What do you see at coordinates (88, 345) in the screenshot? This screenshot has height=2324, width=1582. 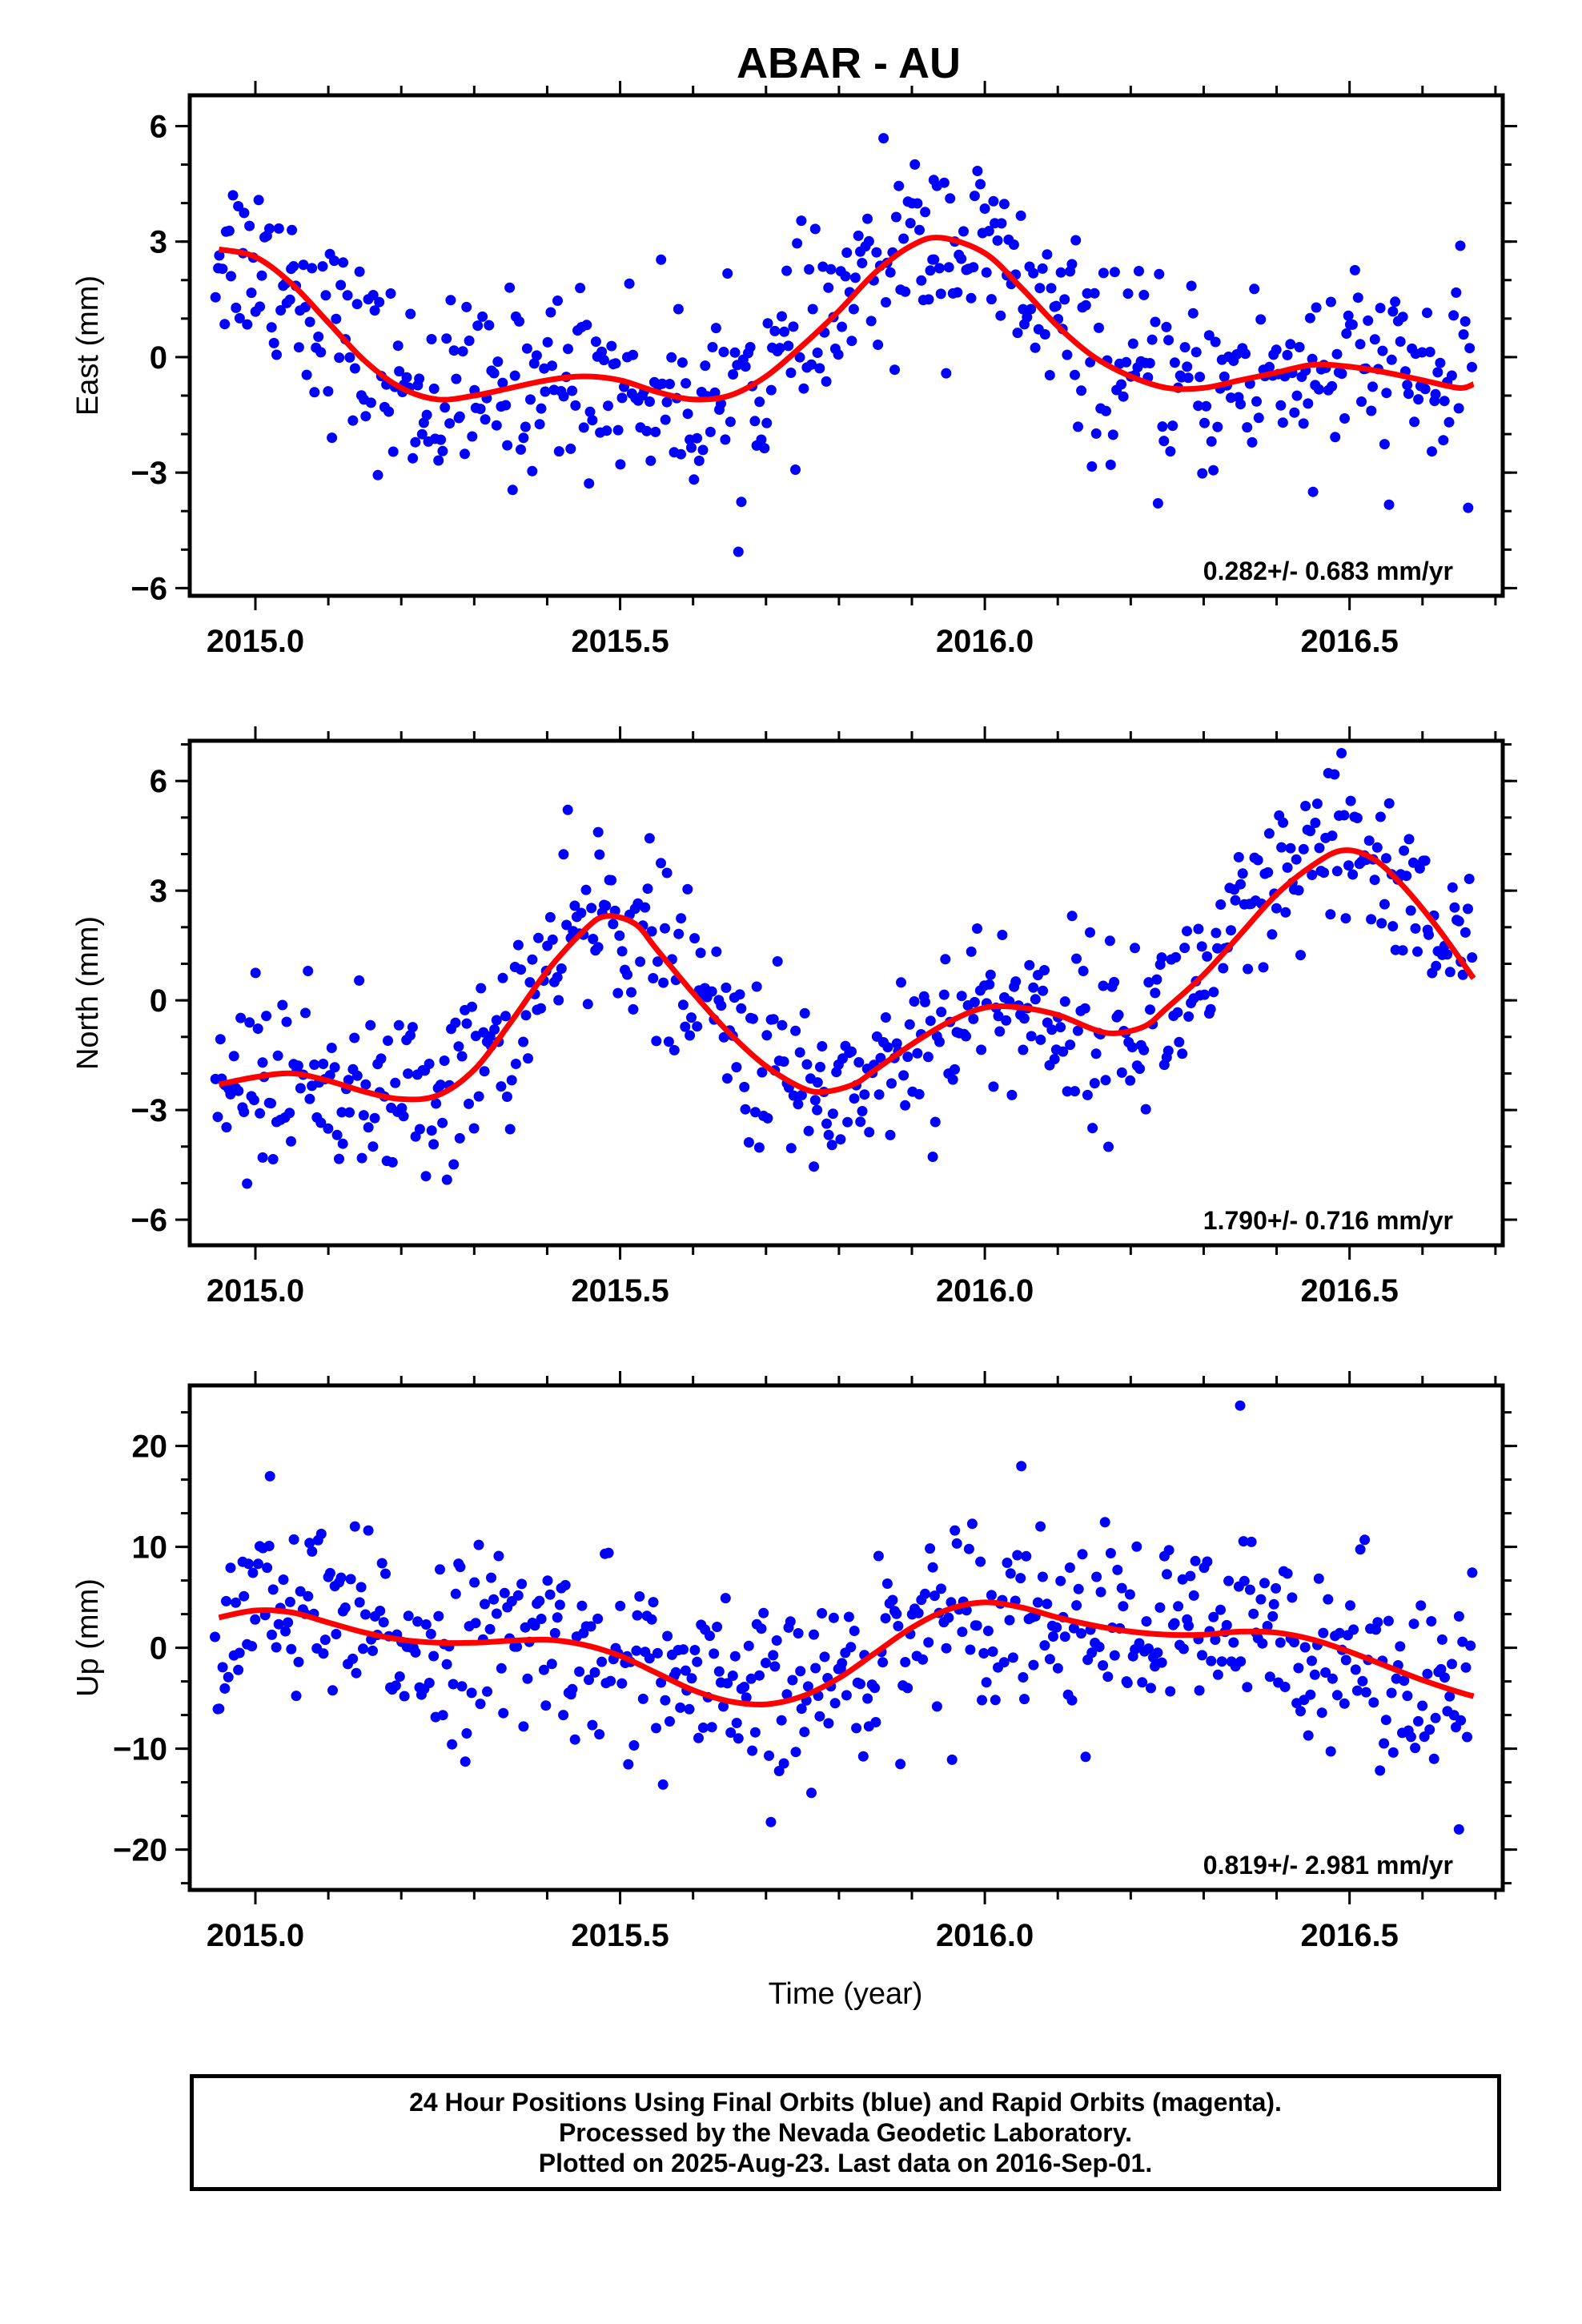 I see `y-axis-label: East (mm)` at bounding box center [88, 345].